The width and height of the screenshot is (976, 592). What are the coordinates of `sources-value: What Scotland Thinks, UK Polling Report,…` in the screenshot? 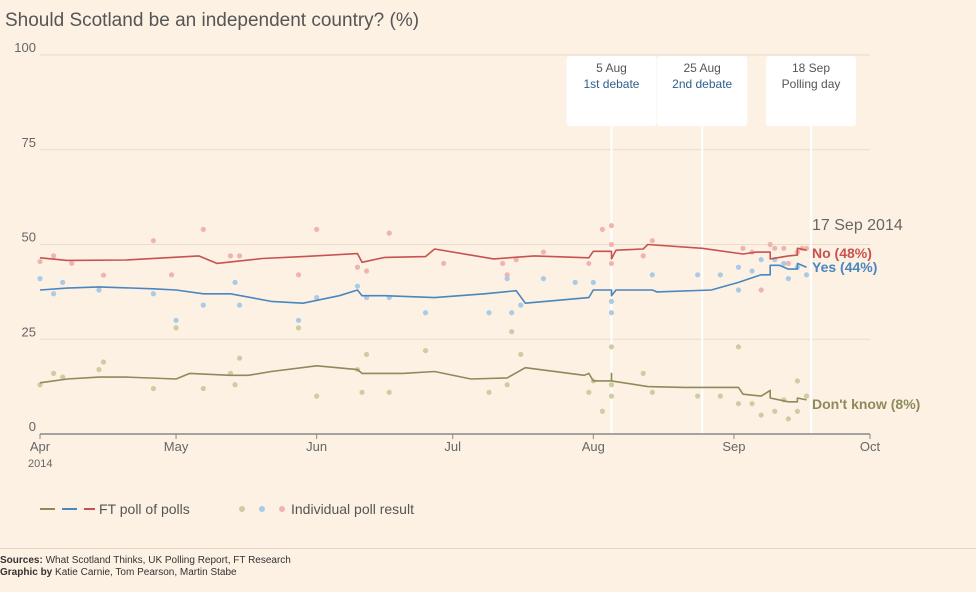 It's located at (168, 560).